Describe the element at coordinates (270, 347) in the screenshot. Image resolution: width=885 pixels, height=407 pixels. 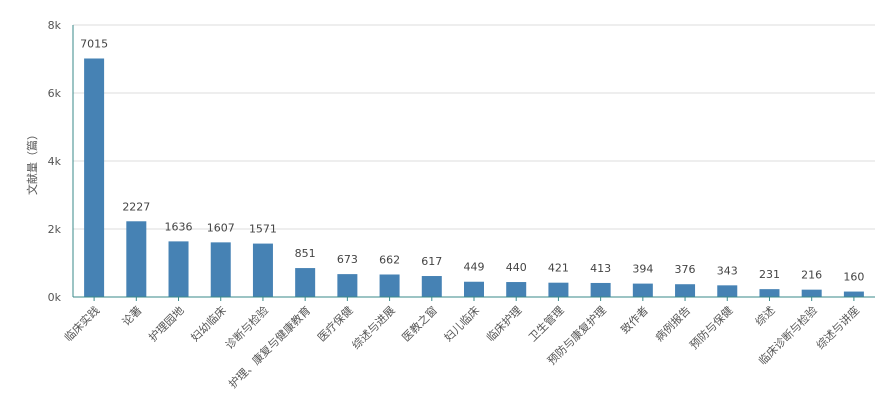
I see `x-tick-label: 护理、康复与健康教育` at that location.